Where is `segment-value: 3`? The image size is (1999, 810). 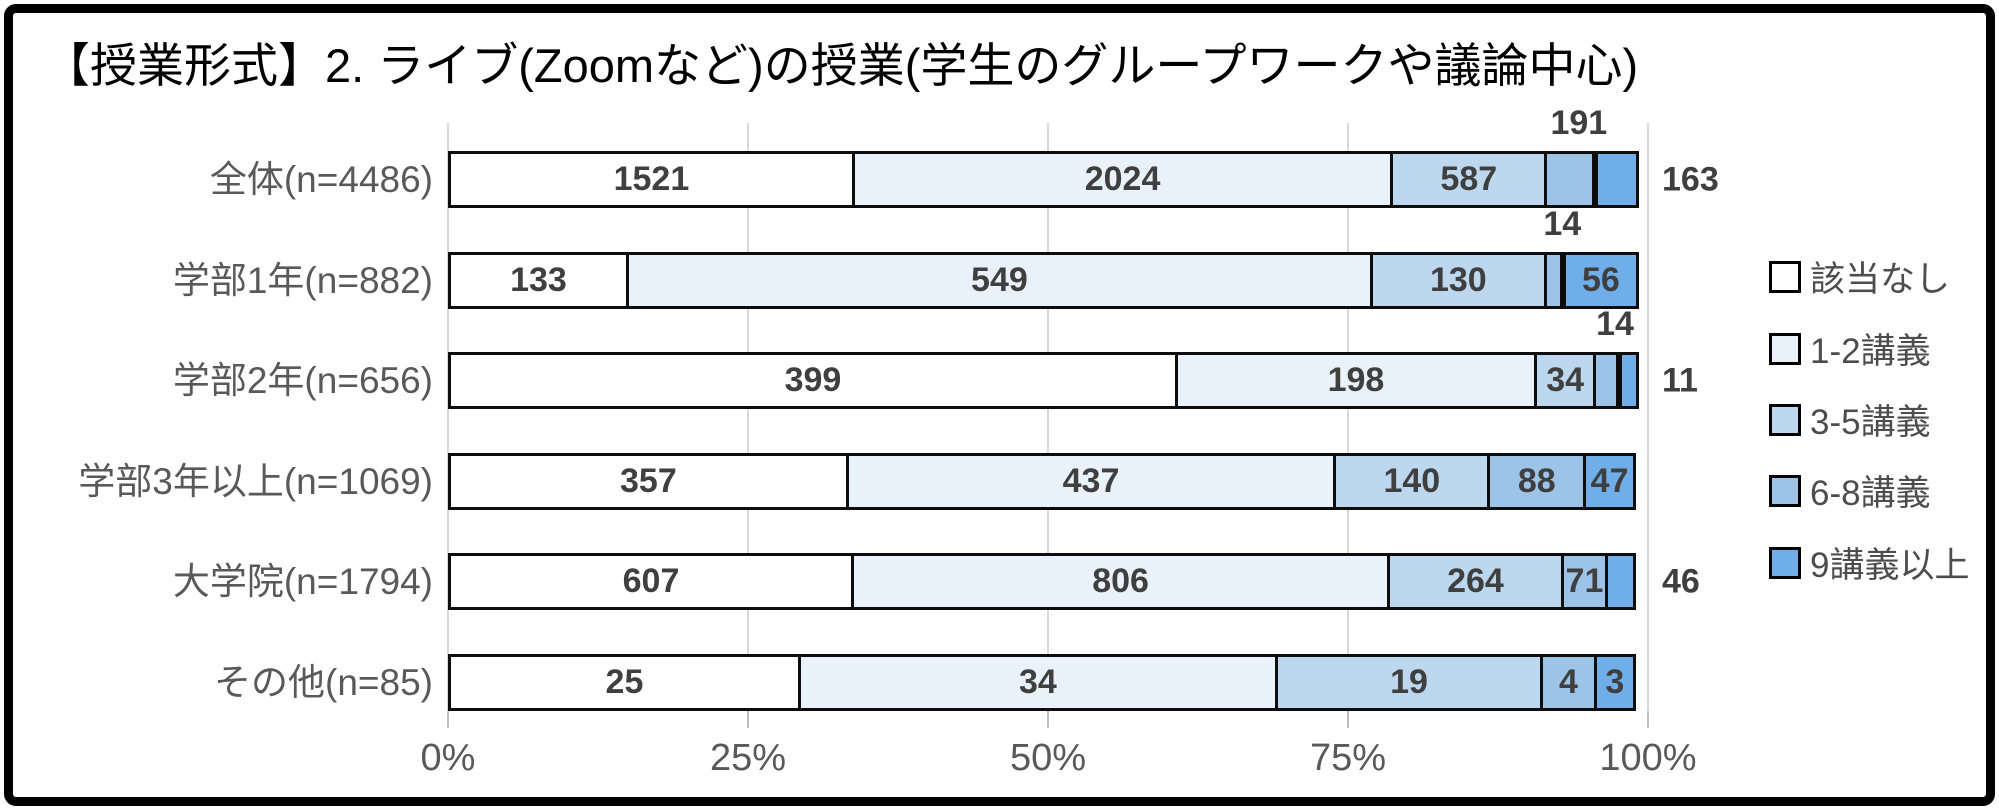
segment-value: 3 is located at coordinates (1615, 682).